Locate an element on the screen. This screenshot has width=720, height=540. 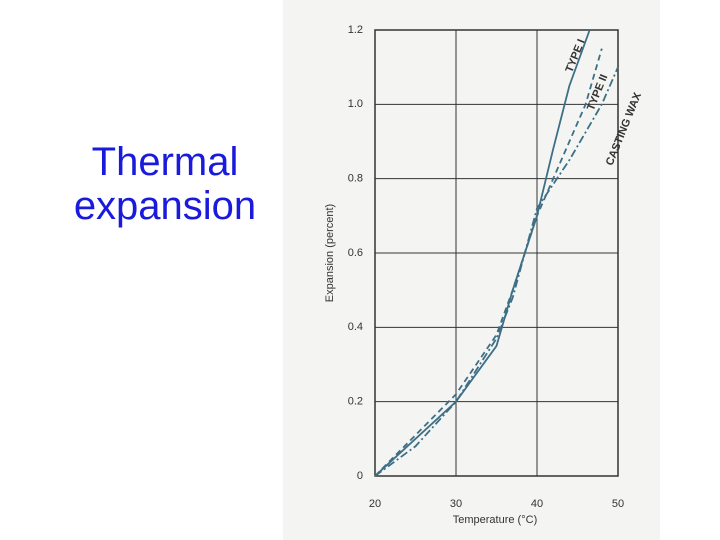
y-tick-label: 0.8 is located at coordinates (355, 179).